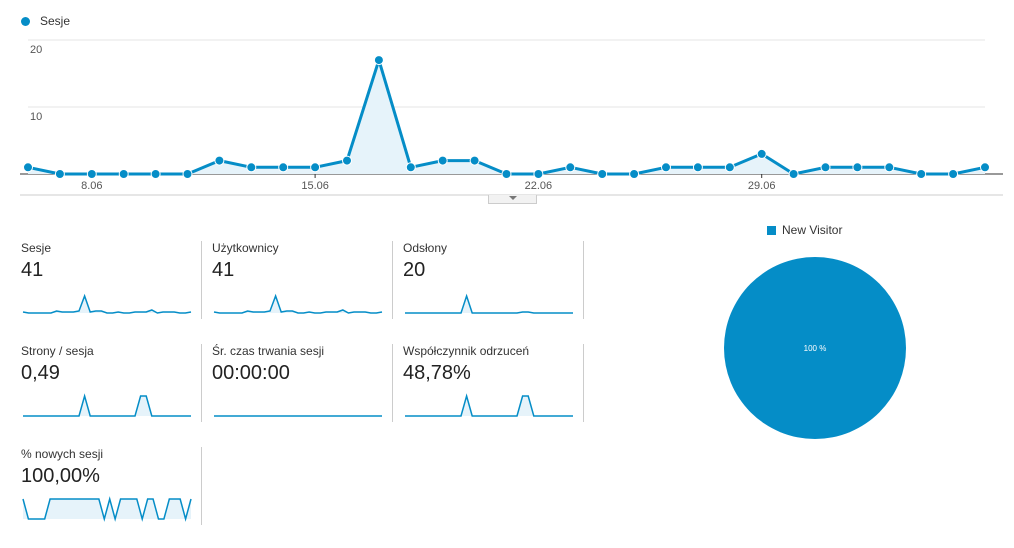 The width and height of the screenshot is (1014, 548). What do you see at coordinates (297, 281) in the screenshot?
I see `metric-tile: Użytkownicy 41` at bounding box center [297, 281].